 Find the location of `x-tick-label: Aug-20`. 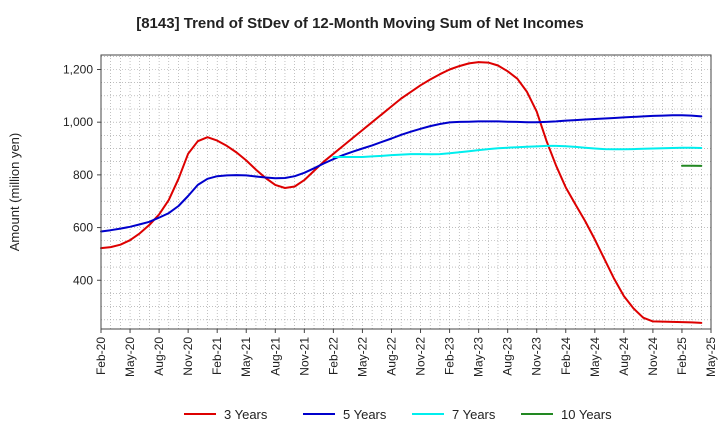

x-tick-label: Aug-20 is located at coordinates (159, 356).